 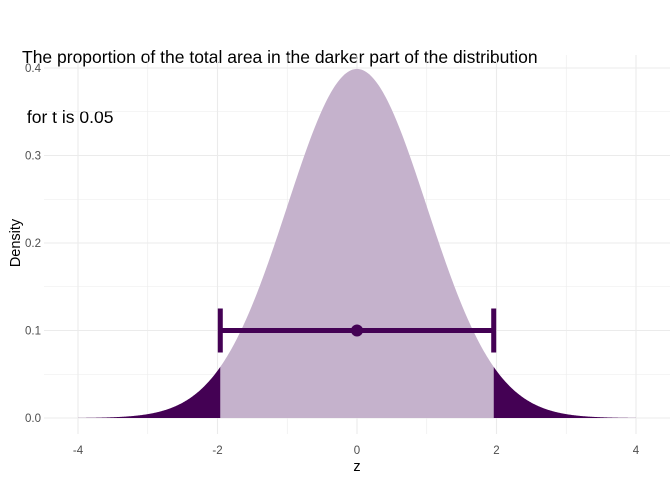 What do you see at coordinates (33, 419) in the screenshot?
I see `y-tick-label: 0.0` at bounding box center [33, 419].